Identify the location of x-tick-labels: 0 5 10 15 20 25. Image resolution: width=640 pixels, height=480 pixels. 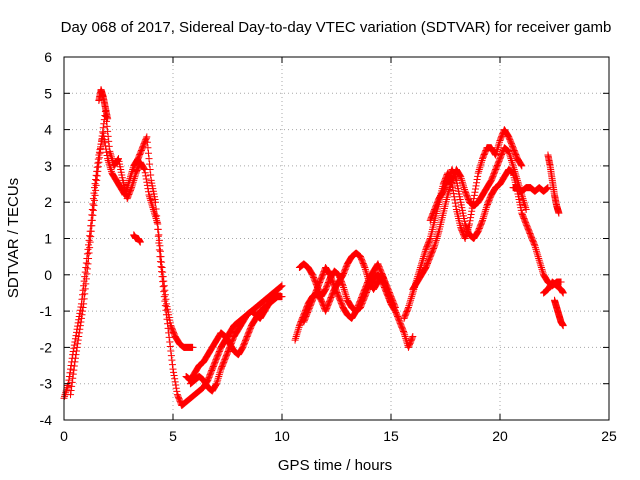
(338, 436).